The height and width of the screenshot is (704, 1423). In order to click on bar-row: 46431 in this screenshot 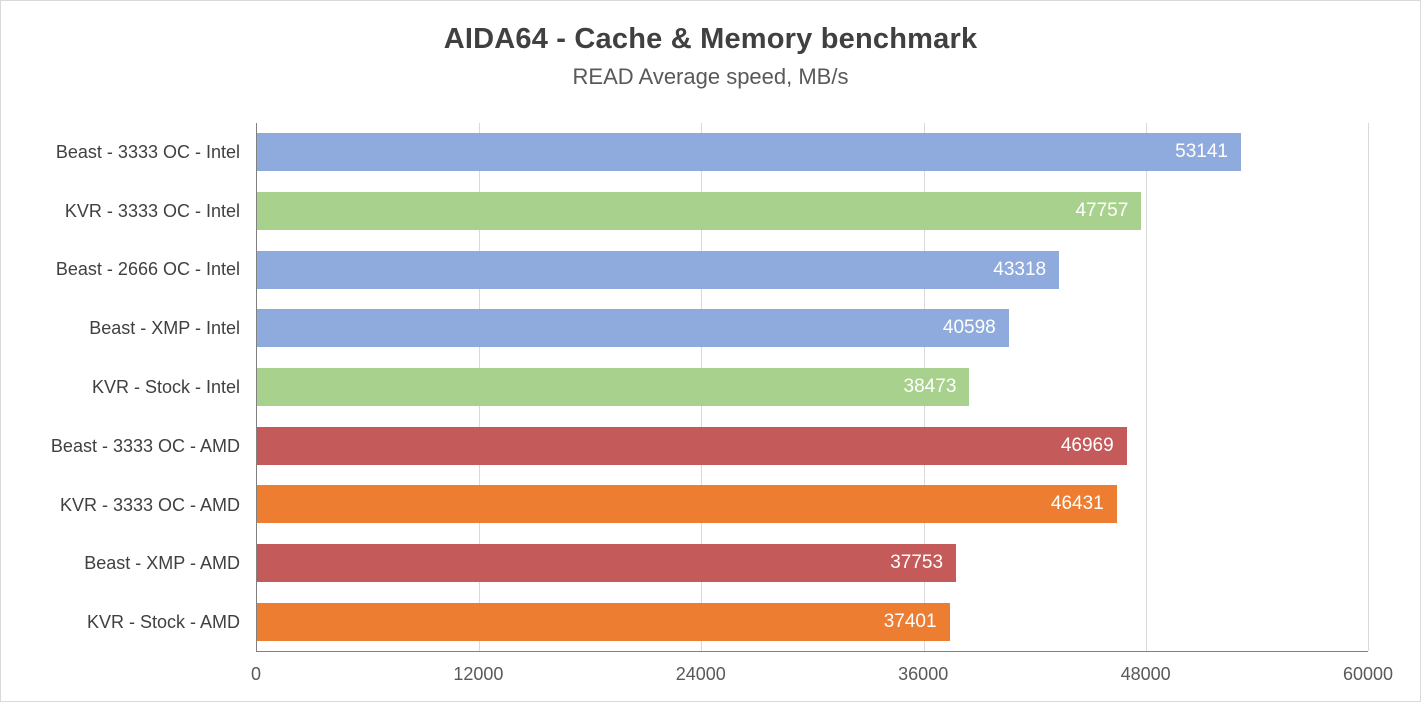, I will do `click(812, 504)`.